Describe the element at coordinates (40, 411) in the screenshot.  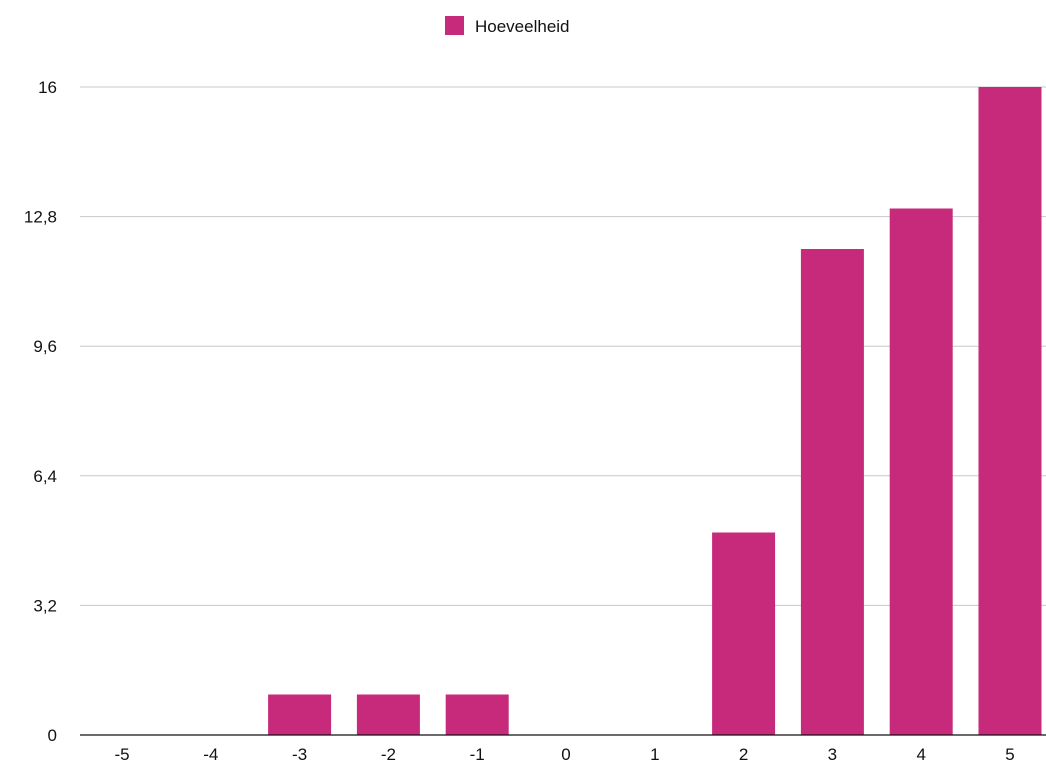
I see `y-axis-labels: 0 3,2 6,4 9,6 12,8 16` at that location.